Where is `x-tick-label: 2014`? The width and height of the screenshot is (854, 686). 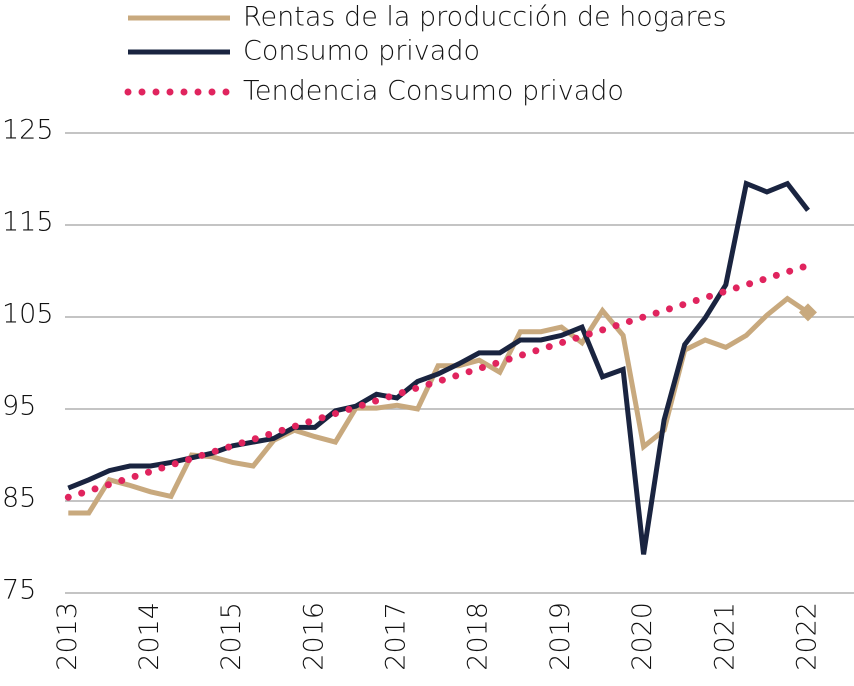 x-tick-label: 2014 is located at coordinates (149, 636).